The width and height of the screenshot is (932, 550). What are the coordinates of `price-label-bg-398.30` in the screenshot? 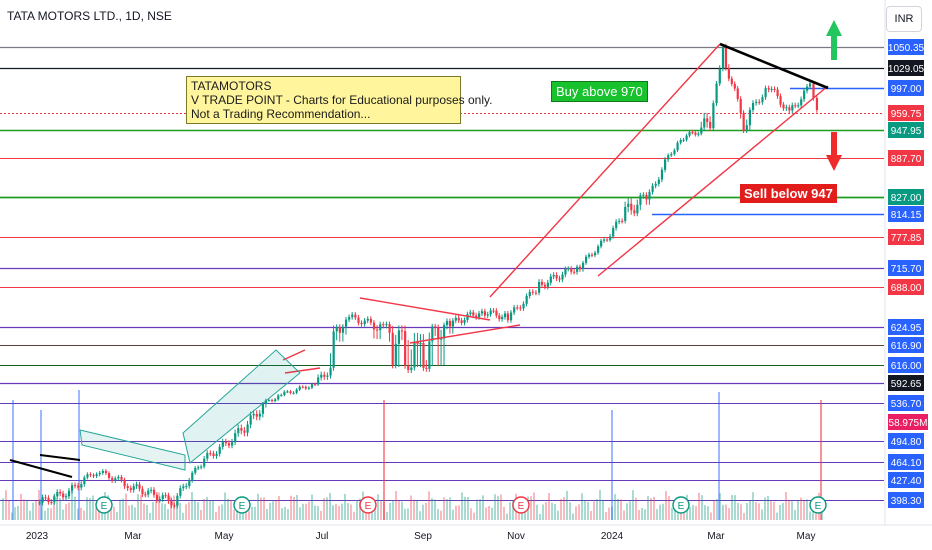 It's located at (906, 500).